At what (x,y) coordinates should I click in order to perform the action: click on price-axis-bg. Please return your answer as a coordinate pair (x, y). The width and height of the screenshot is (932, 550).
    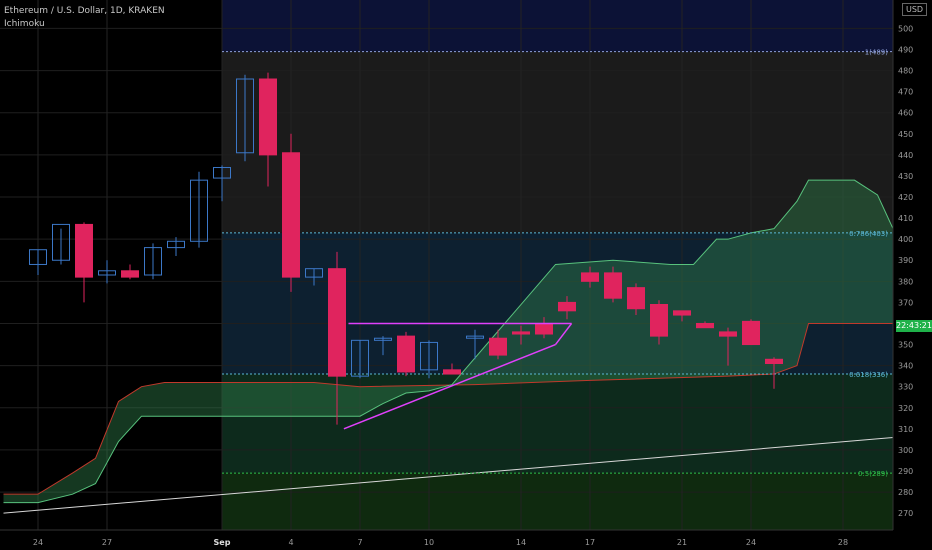
    Looking at the image, I should click on (912, 275).